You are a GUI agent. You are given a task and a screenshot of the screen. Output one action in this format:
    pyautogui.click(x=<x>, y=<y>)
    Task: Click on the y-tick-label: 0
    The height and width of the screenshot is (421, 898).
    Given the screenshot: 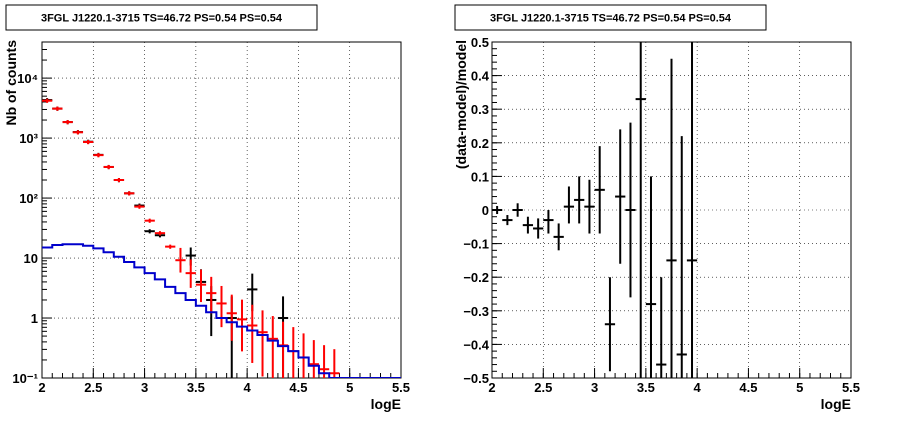 What is the action you would take?
    pyautogui.click(x=485, y=210)
    